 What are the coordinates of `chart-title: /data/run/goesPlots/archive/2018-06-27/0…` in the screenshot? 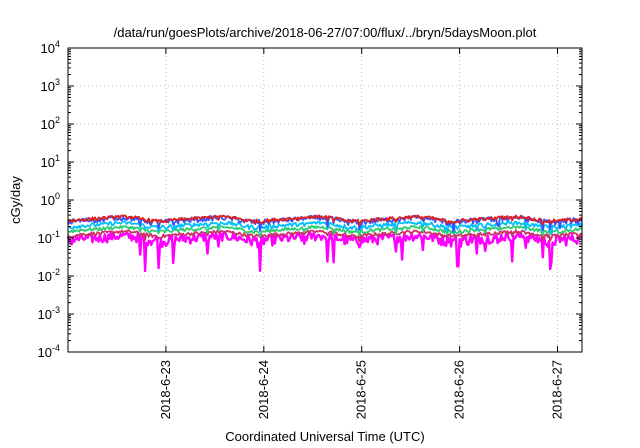 It's located at (325, 32).